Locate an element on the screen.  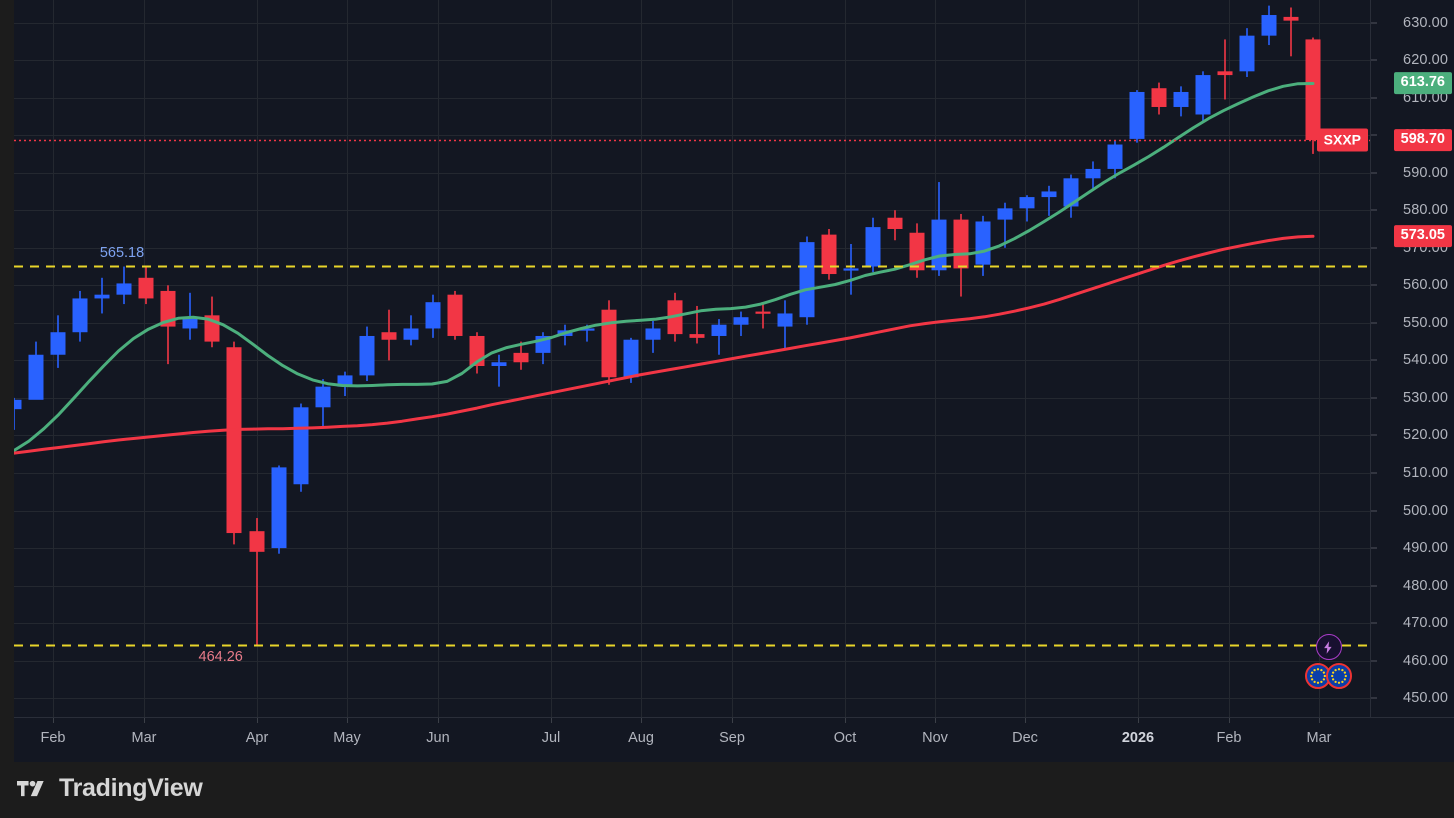
price-tick-label: 450.00 is located at coordinates (1425, 698).